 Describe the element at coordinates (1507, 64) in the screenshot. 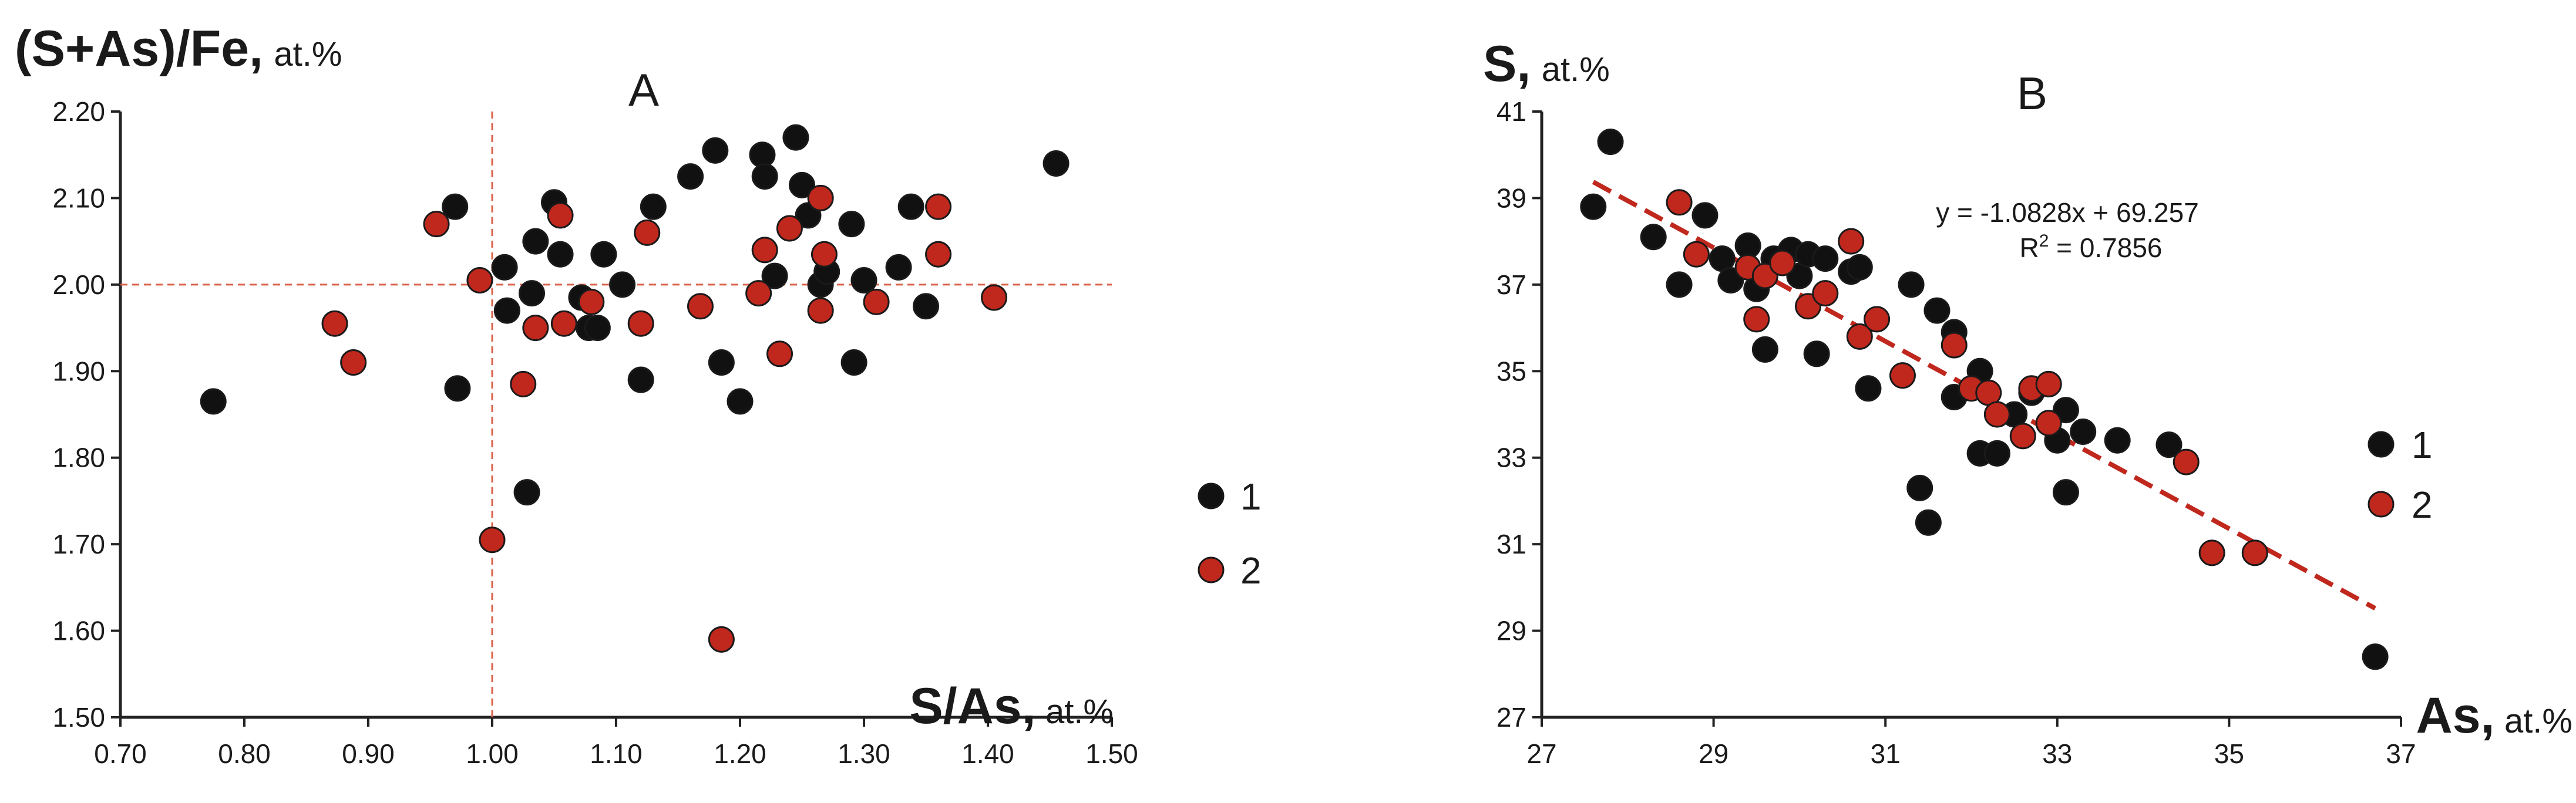

I see `panel-b-y-label-main: S,` at that location.